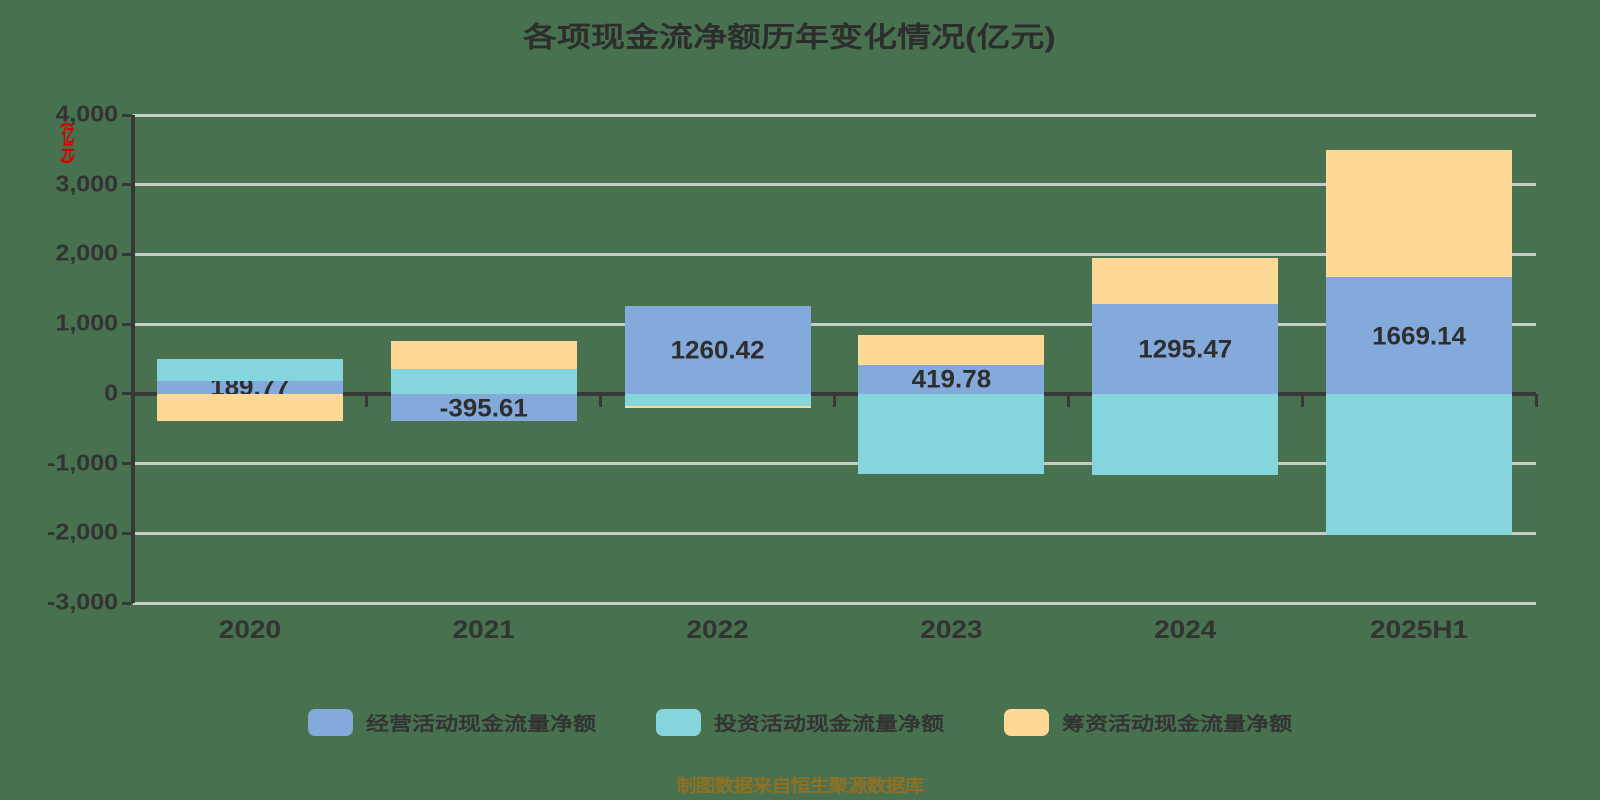 Image resolution: width=1600 pixels, height=800 pixels. I want to click on legend-item-operating: 经营活动现金流量净额, so click(452, 722).